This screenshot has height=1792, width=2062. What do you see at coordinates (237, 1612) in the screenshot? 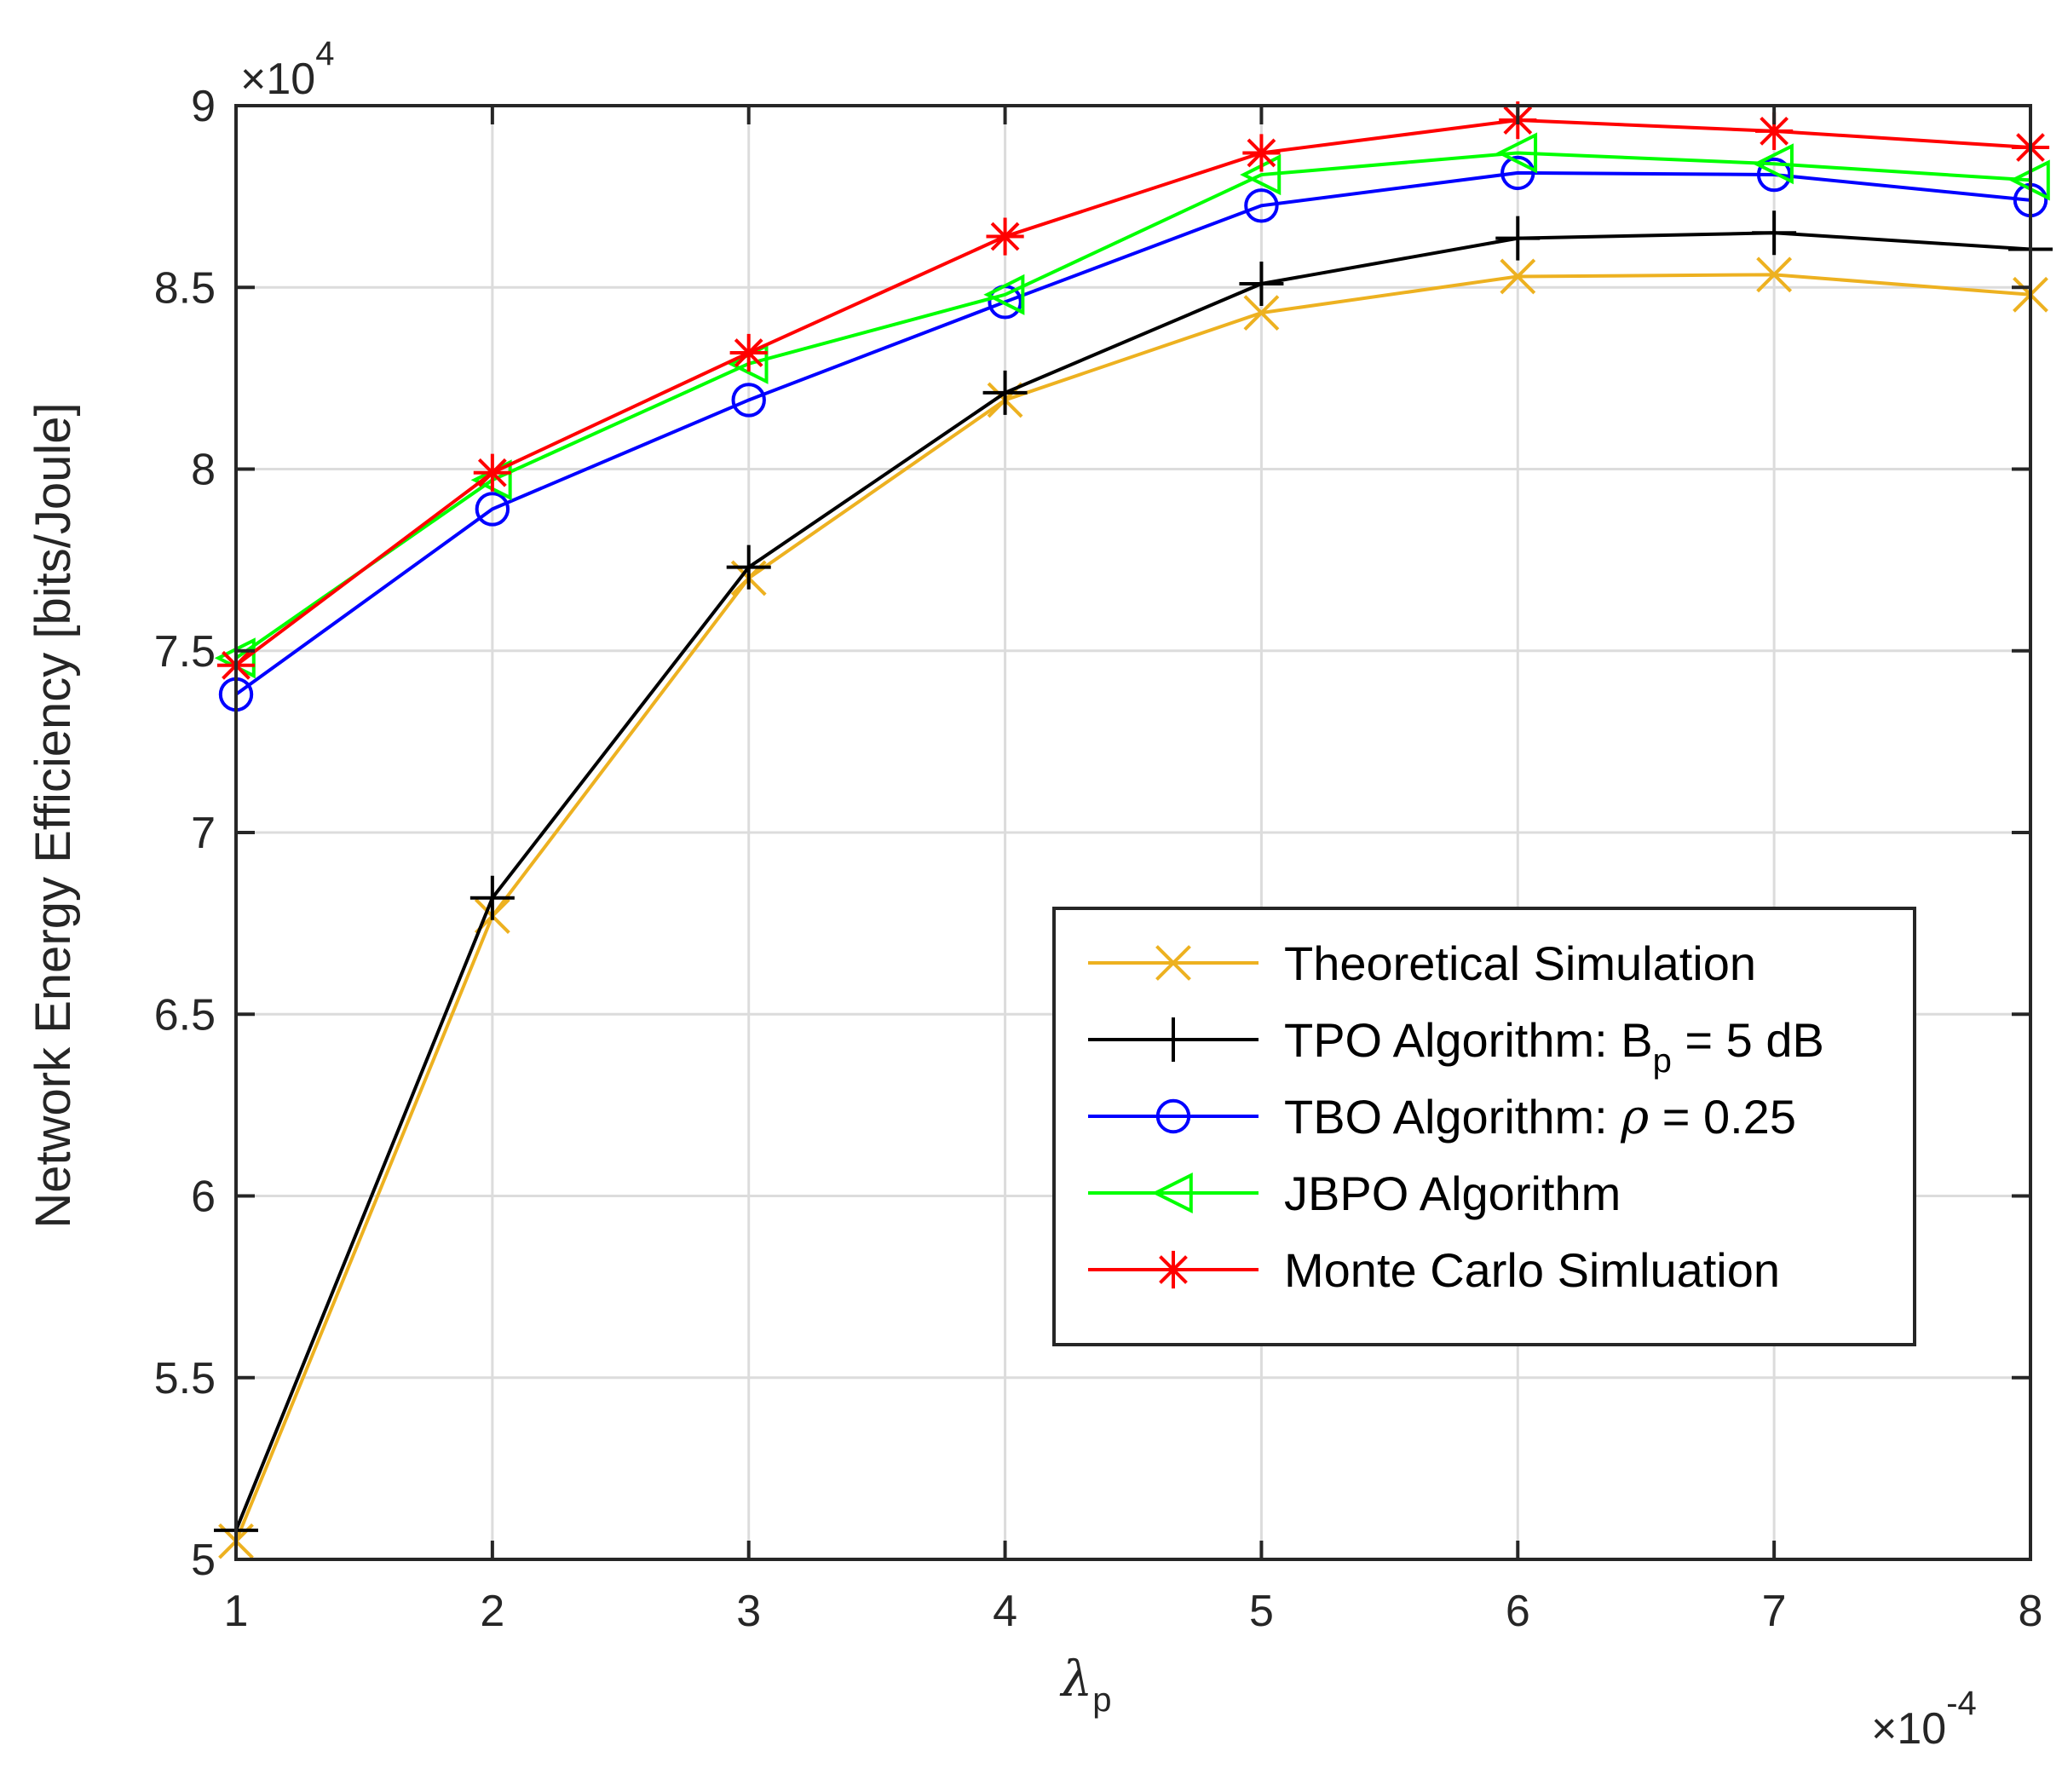
I see `x-tick-label: 1` at bounding box center [237, 1612].